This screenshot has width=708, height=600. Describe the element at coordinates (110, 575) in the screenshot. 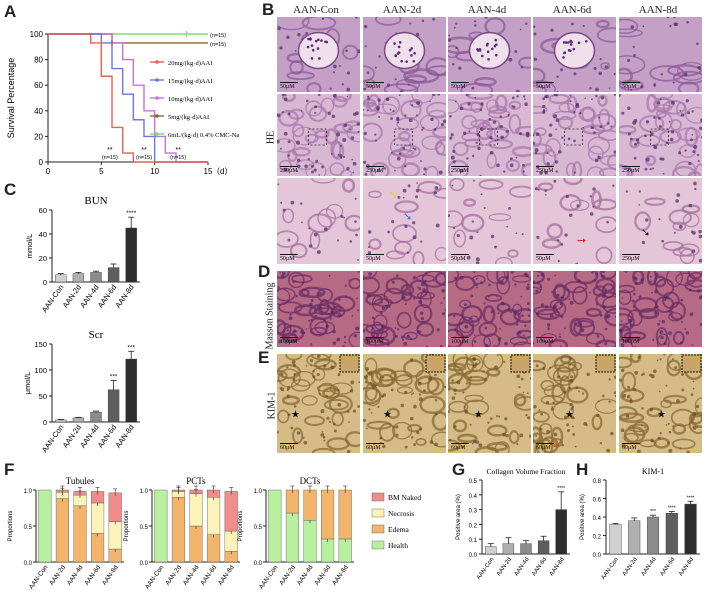

I see `x-tick-label-4: AAN-8d` at that location.